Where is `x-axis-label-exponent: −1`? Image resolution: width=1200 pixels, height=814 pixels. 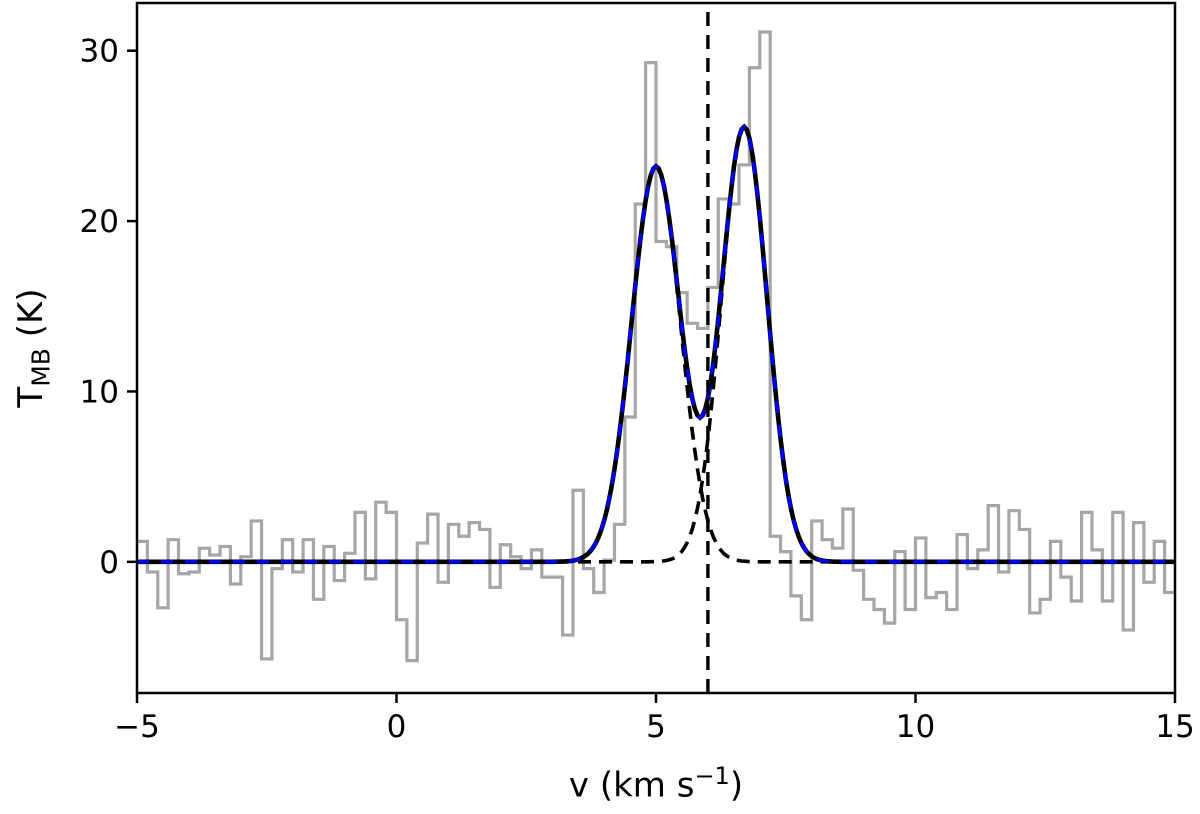 x-axis-label-exponent: −1 is located at coordinates (712, 776).